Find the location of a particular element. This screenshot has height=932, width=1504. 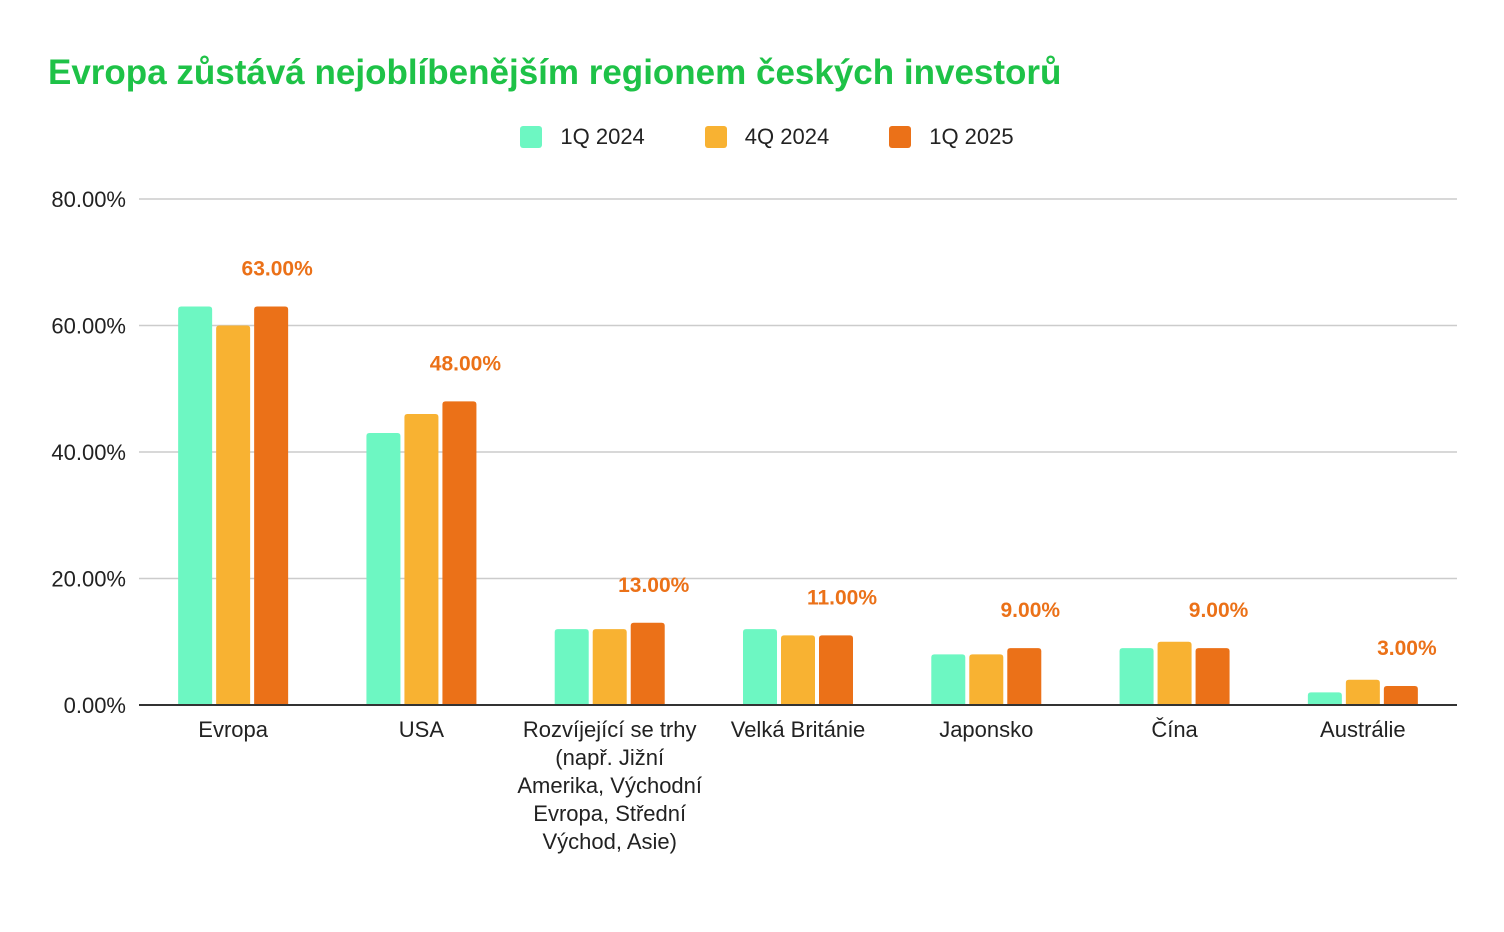

legend-label-1q-2025: 1Q 2025 is located at coordinates (971, 136).